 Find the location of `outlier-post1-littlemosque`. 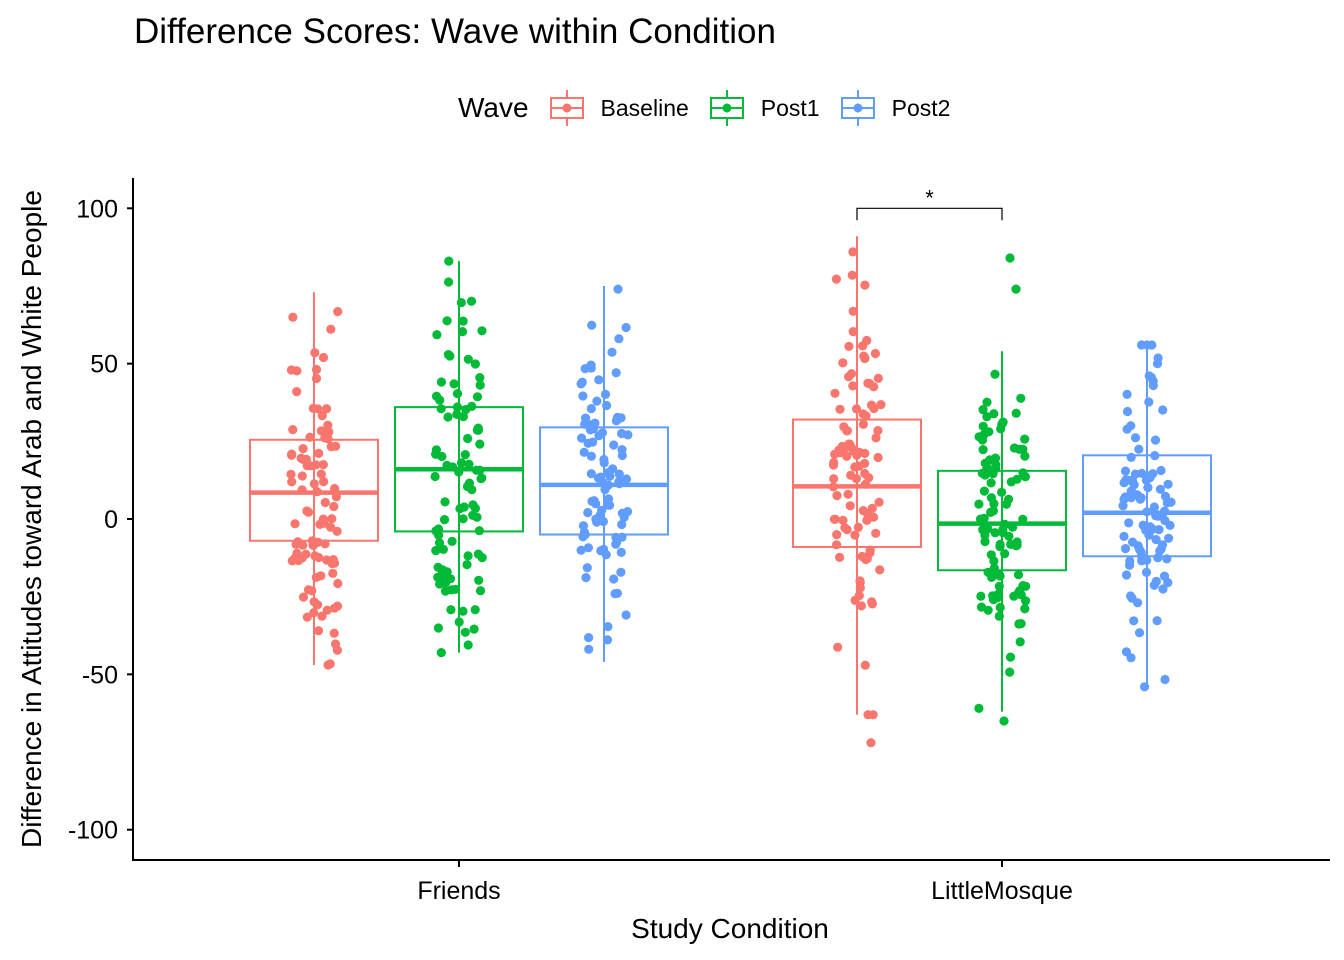

outlier-post1-littlemosque is located at coordinates (1004, 721).